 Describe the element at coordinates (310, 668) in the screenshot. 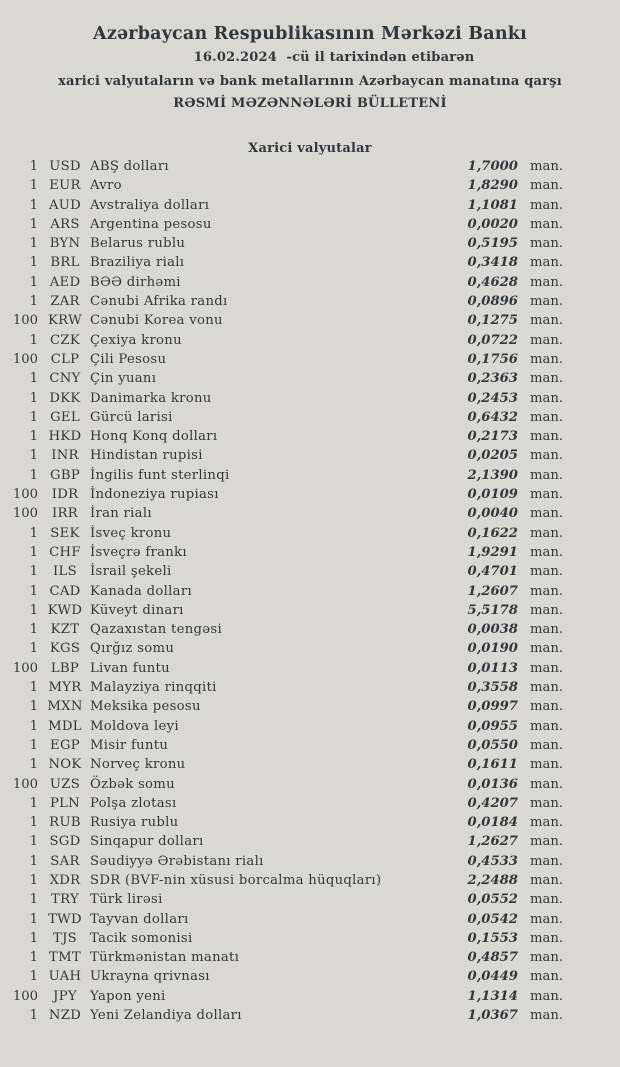

I see `rate-row: 100 LBP Livan funtu 0,0113 man.` at that location.